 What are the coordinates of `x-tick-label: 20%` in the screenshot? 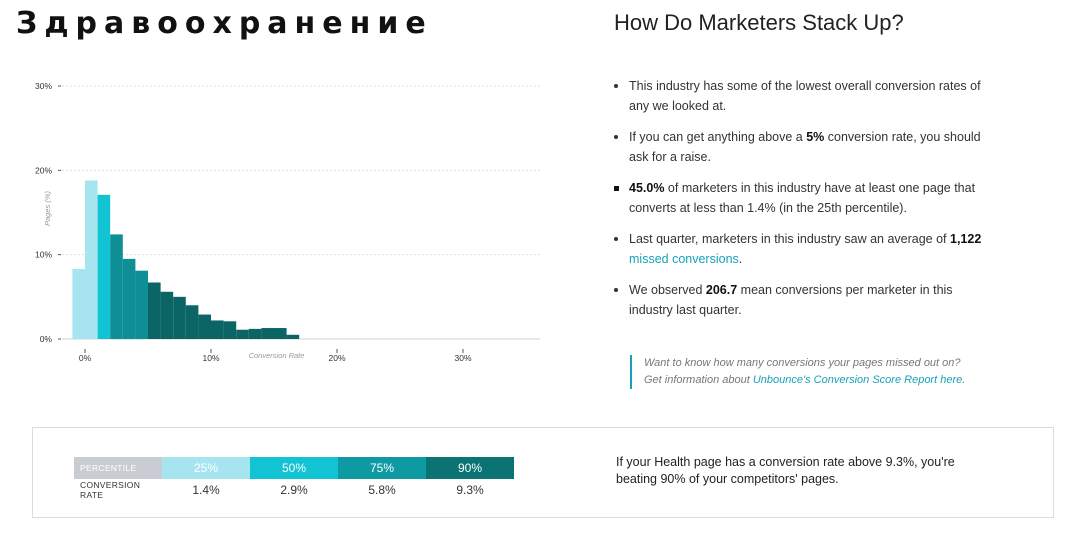 It's located at (336, 358).